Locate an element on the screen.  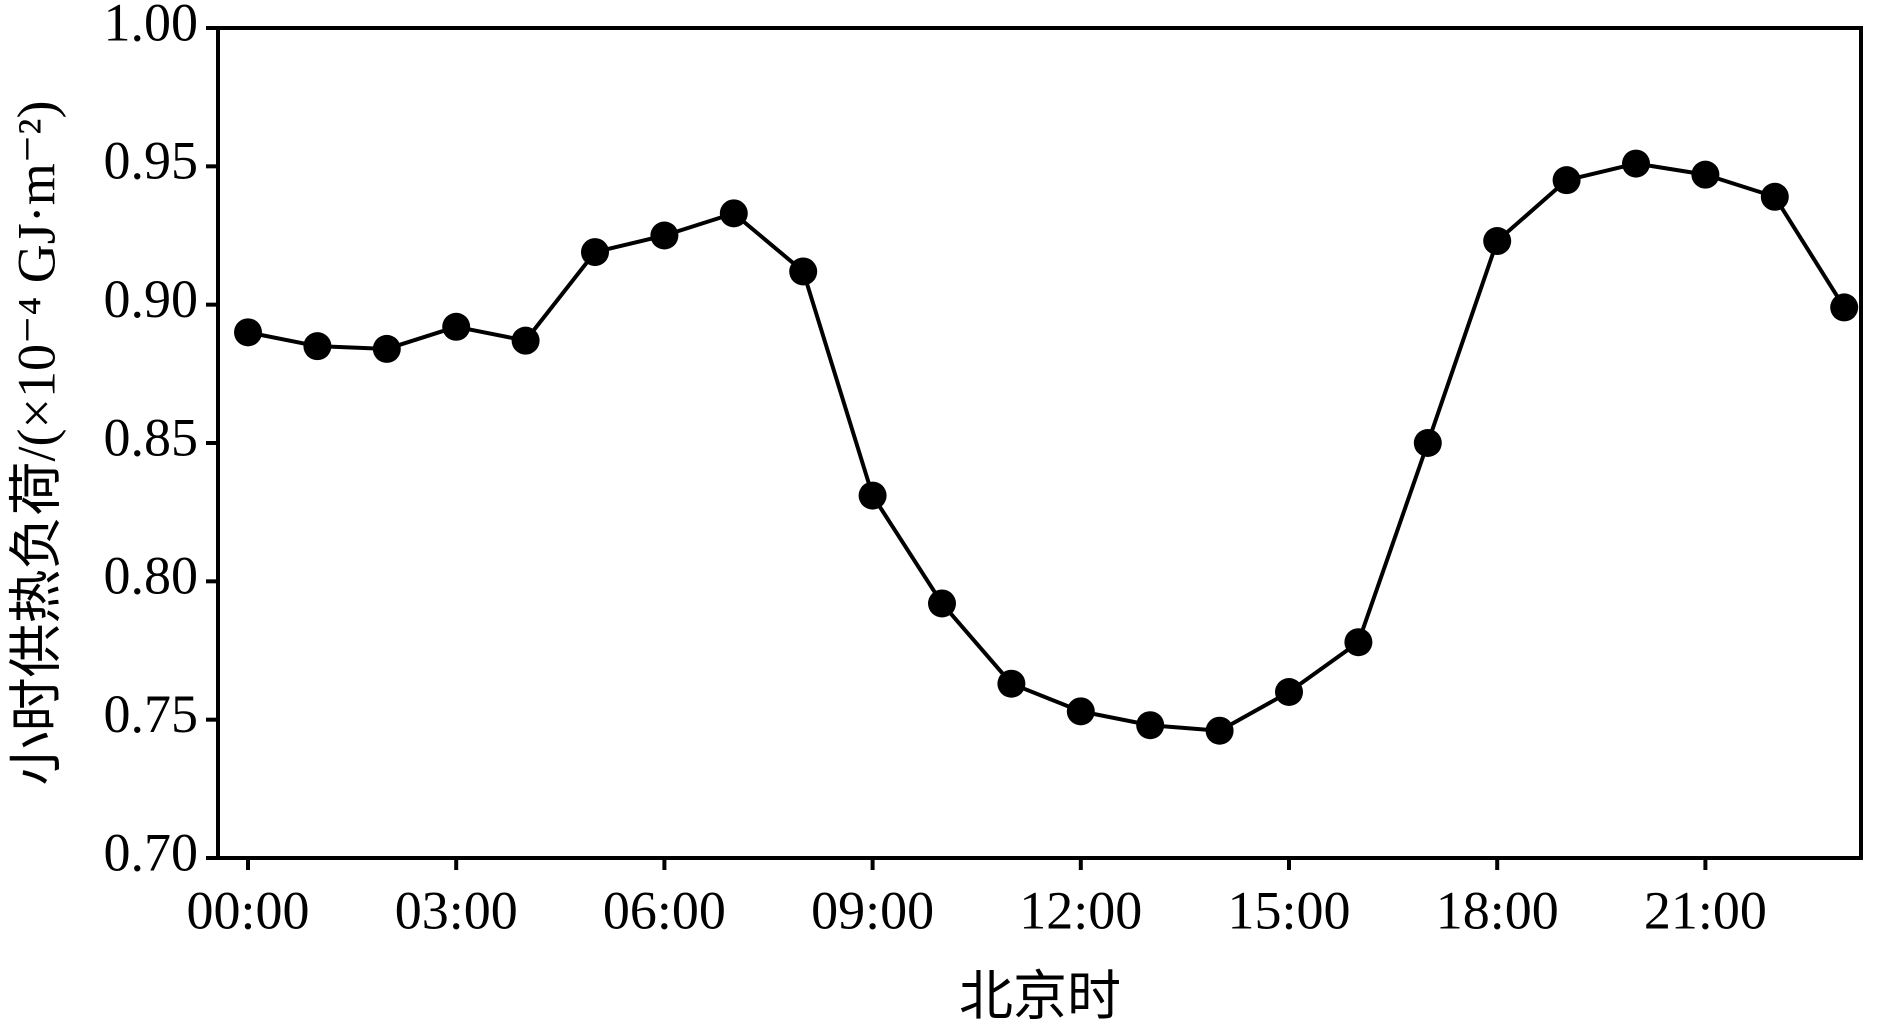
x-axis-label: 北京时 is located at coordinates (1040, 996).